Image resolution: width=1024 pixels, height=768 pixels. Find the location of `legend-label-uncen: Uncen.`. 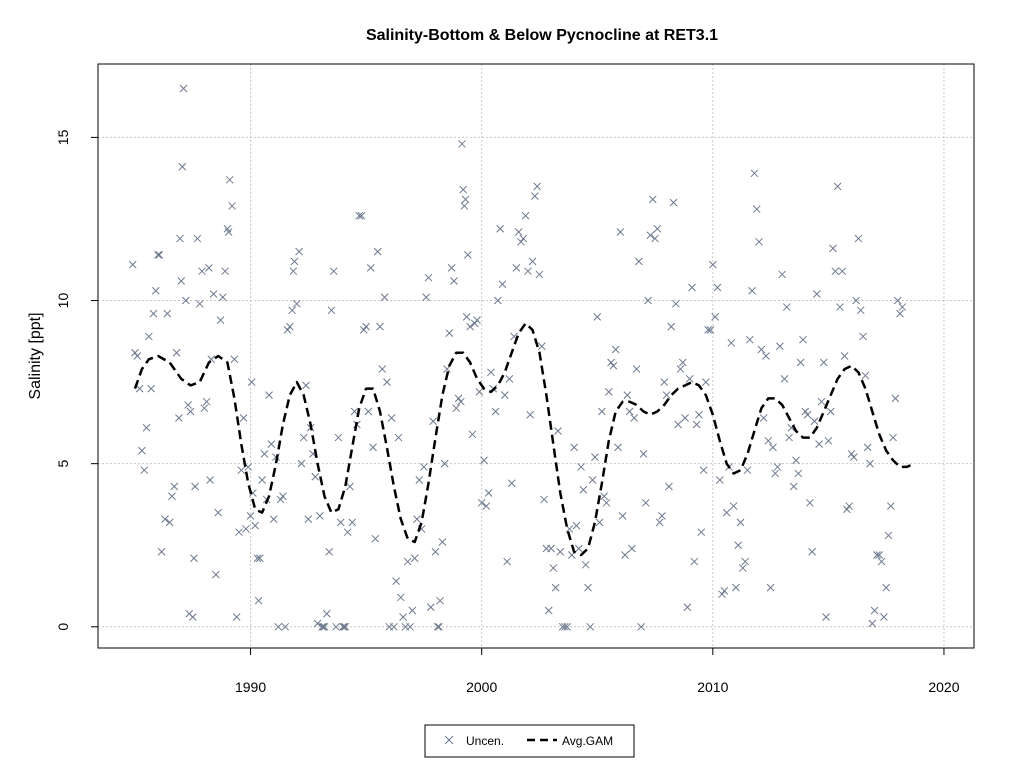

legend-label-uncen: Uncen. is located at coordinates (485, 741).